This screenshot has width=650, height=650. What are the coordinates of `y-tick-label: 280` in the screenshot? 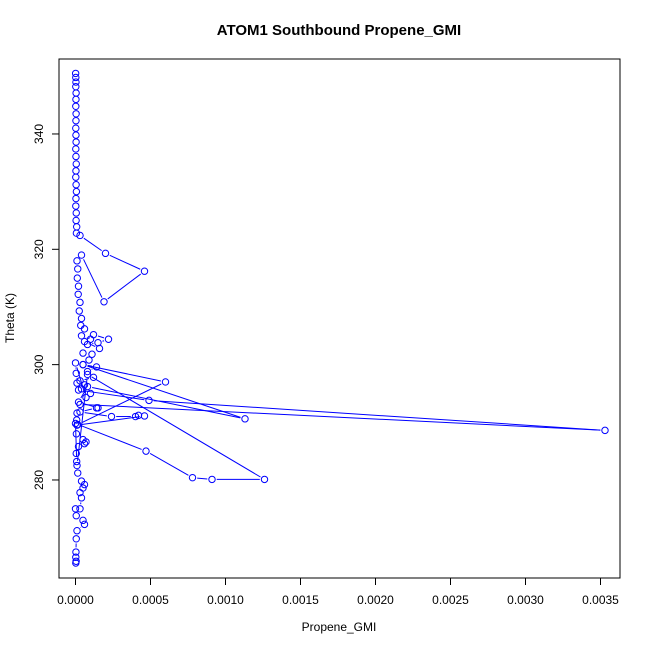 It's located at (39, 480).